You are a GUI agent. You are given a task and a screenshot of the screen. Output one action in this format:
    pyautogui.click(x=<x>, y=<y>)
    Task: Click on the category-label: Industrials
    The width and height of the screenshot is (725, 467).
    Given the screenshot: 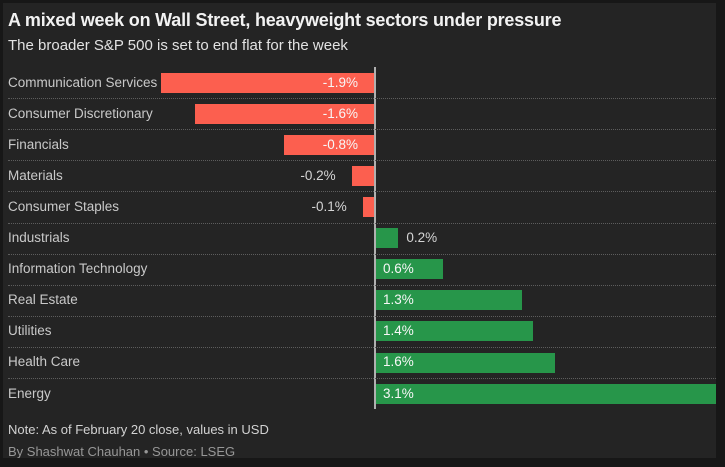 What is the action you would take?
    pyautogui.click(x=39, y=237)
    